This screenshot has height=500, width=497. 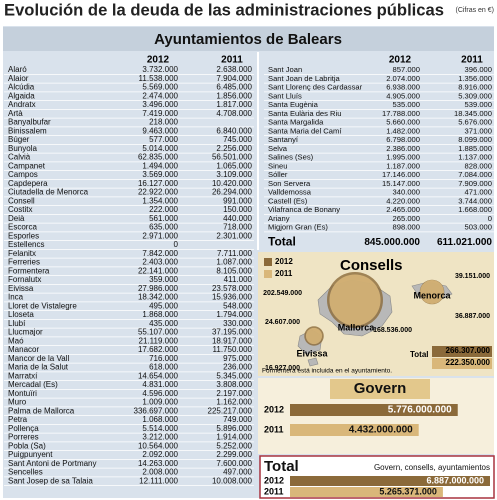 I want to click on cell-value: 10.420.000, so click(x=232, y=183).